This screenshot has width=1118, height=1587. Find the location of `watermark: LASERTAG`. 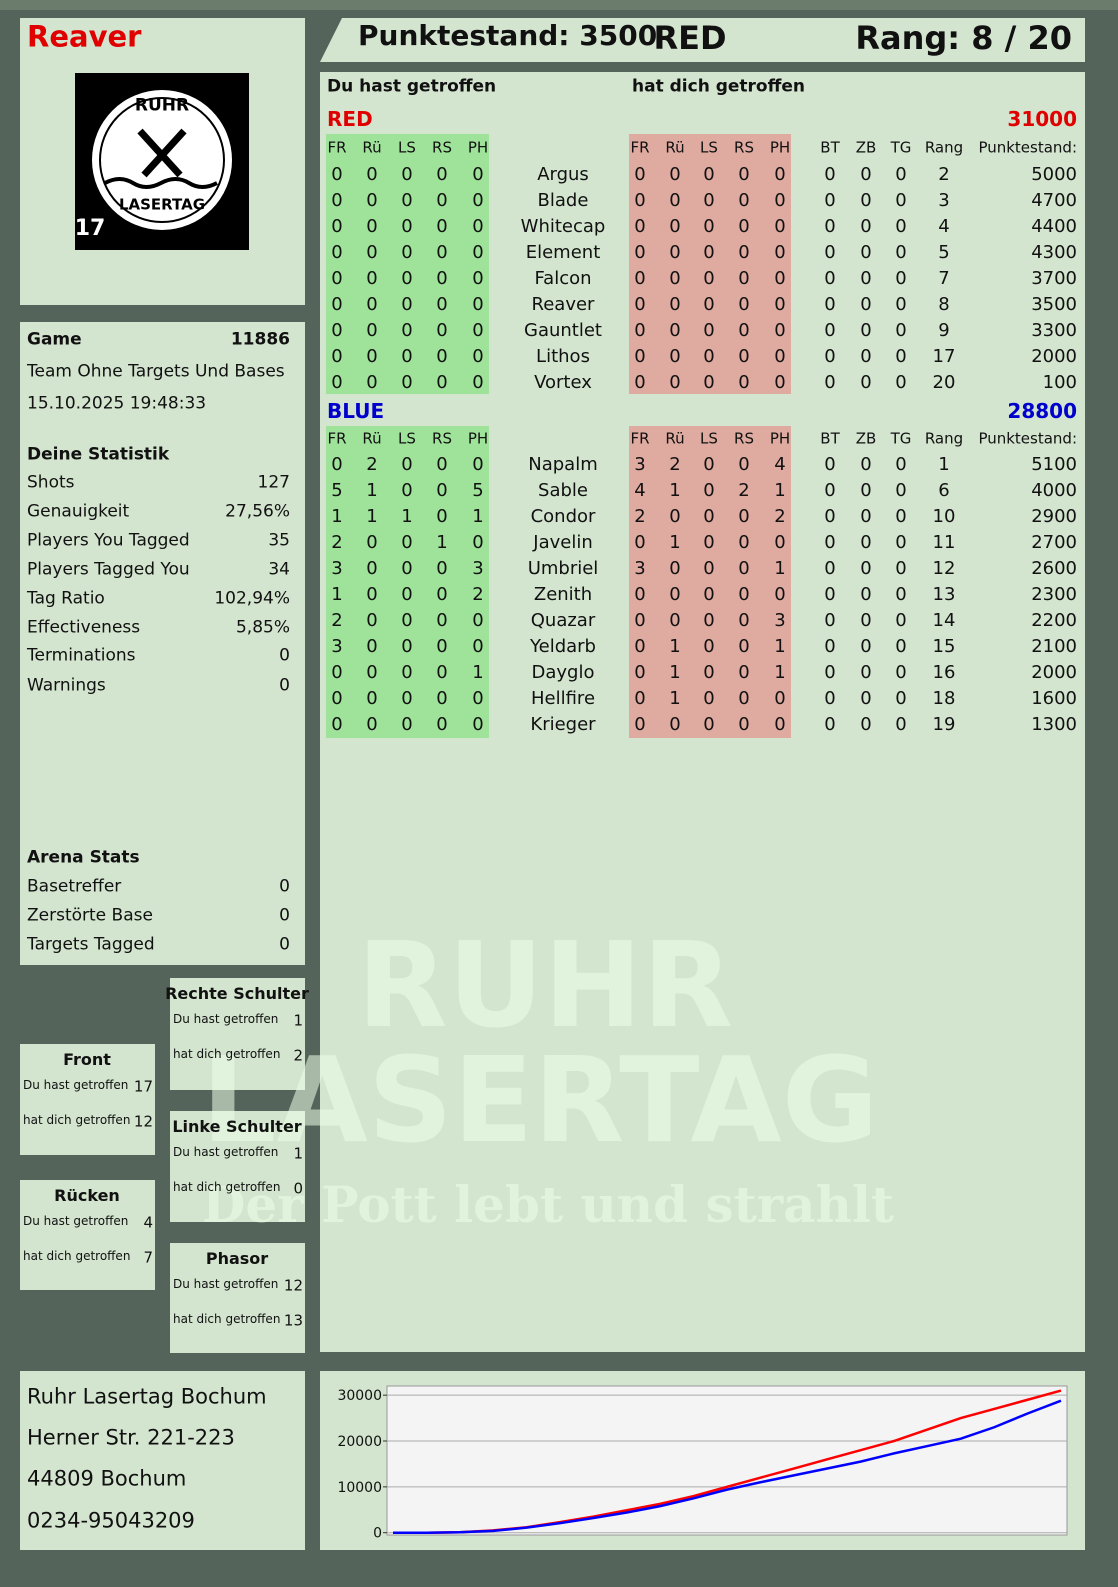

watermark: LASERTAG is located at coordinates (540, 1100).